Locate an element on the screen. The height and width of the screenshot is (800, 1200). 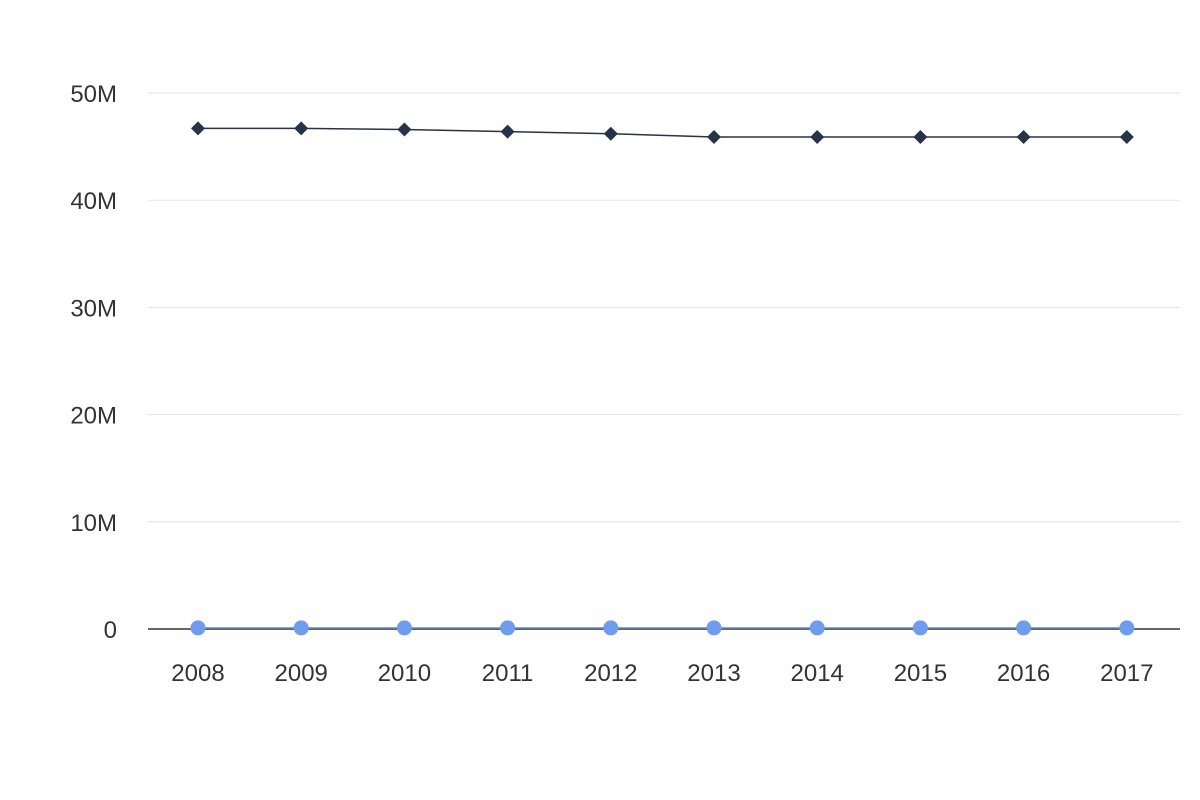
x-axis: 2008 2009 2010 2011 2012 2013 2014 2015 2016 2017 is located at coordinates (664, 657).